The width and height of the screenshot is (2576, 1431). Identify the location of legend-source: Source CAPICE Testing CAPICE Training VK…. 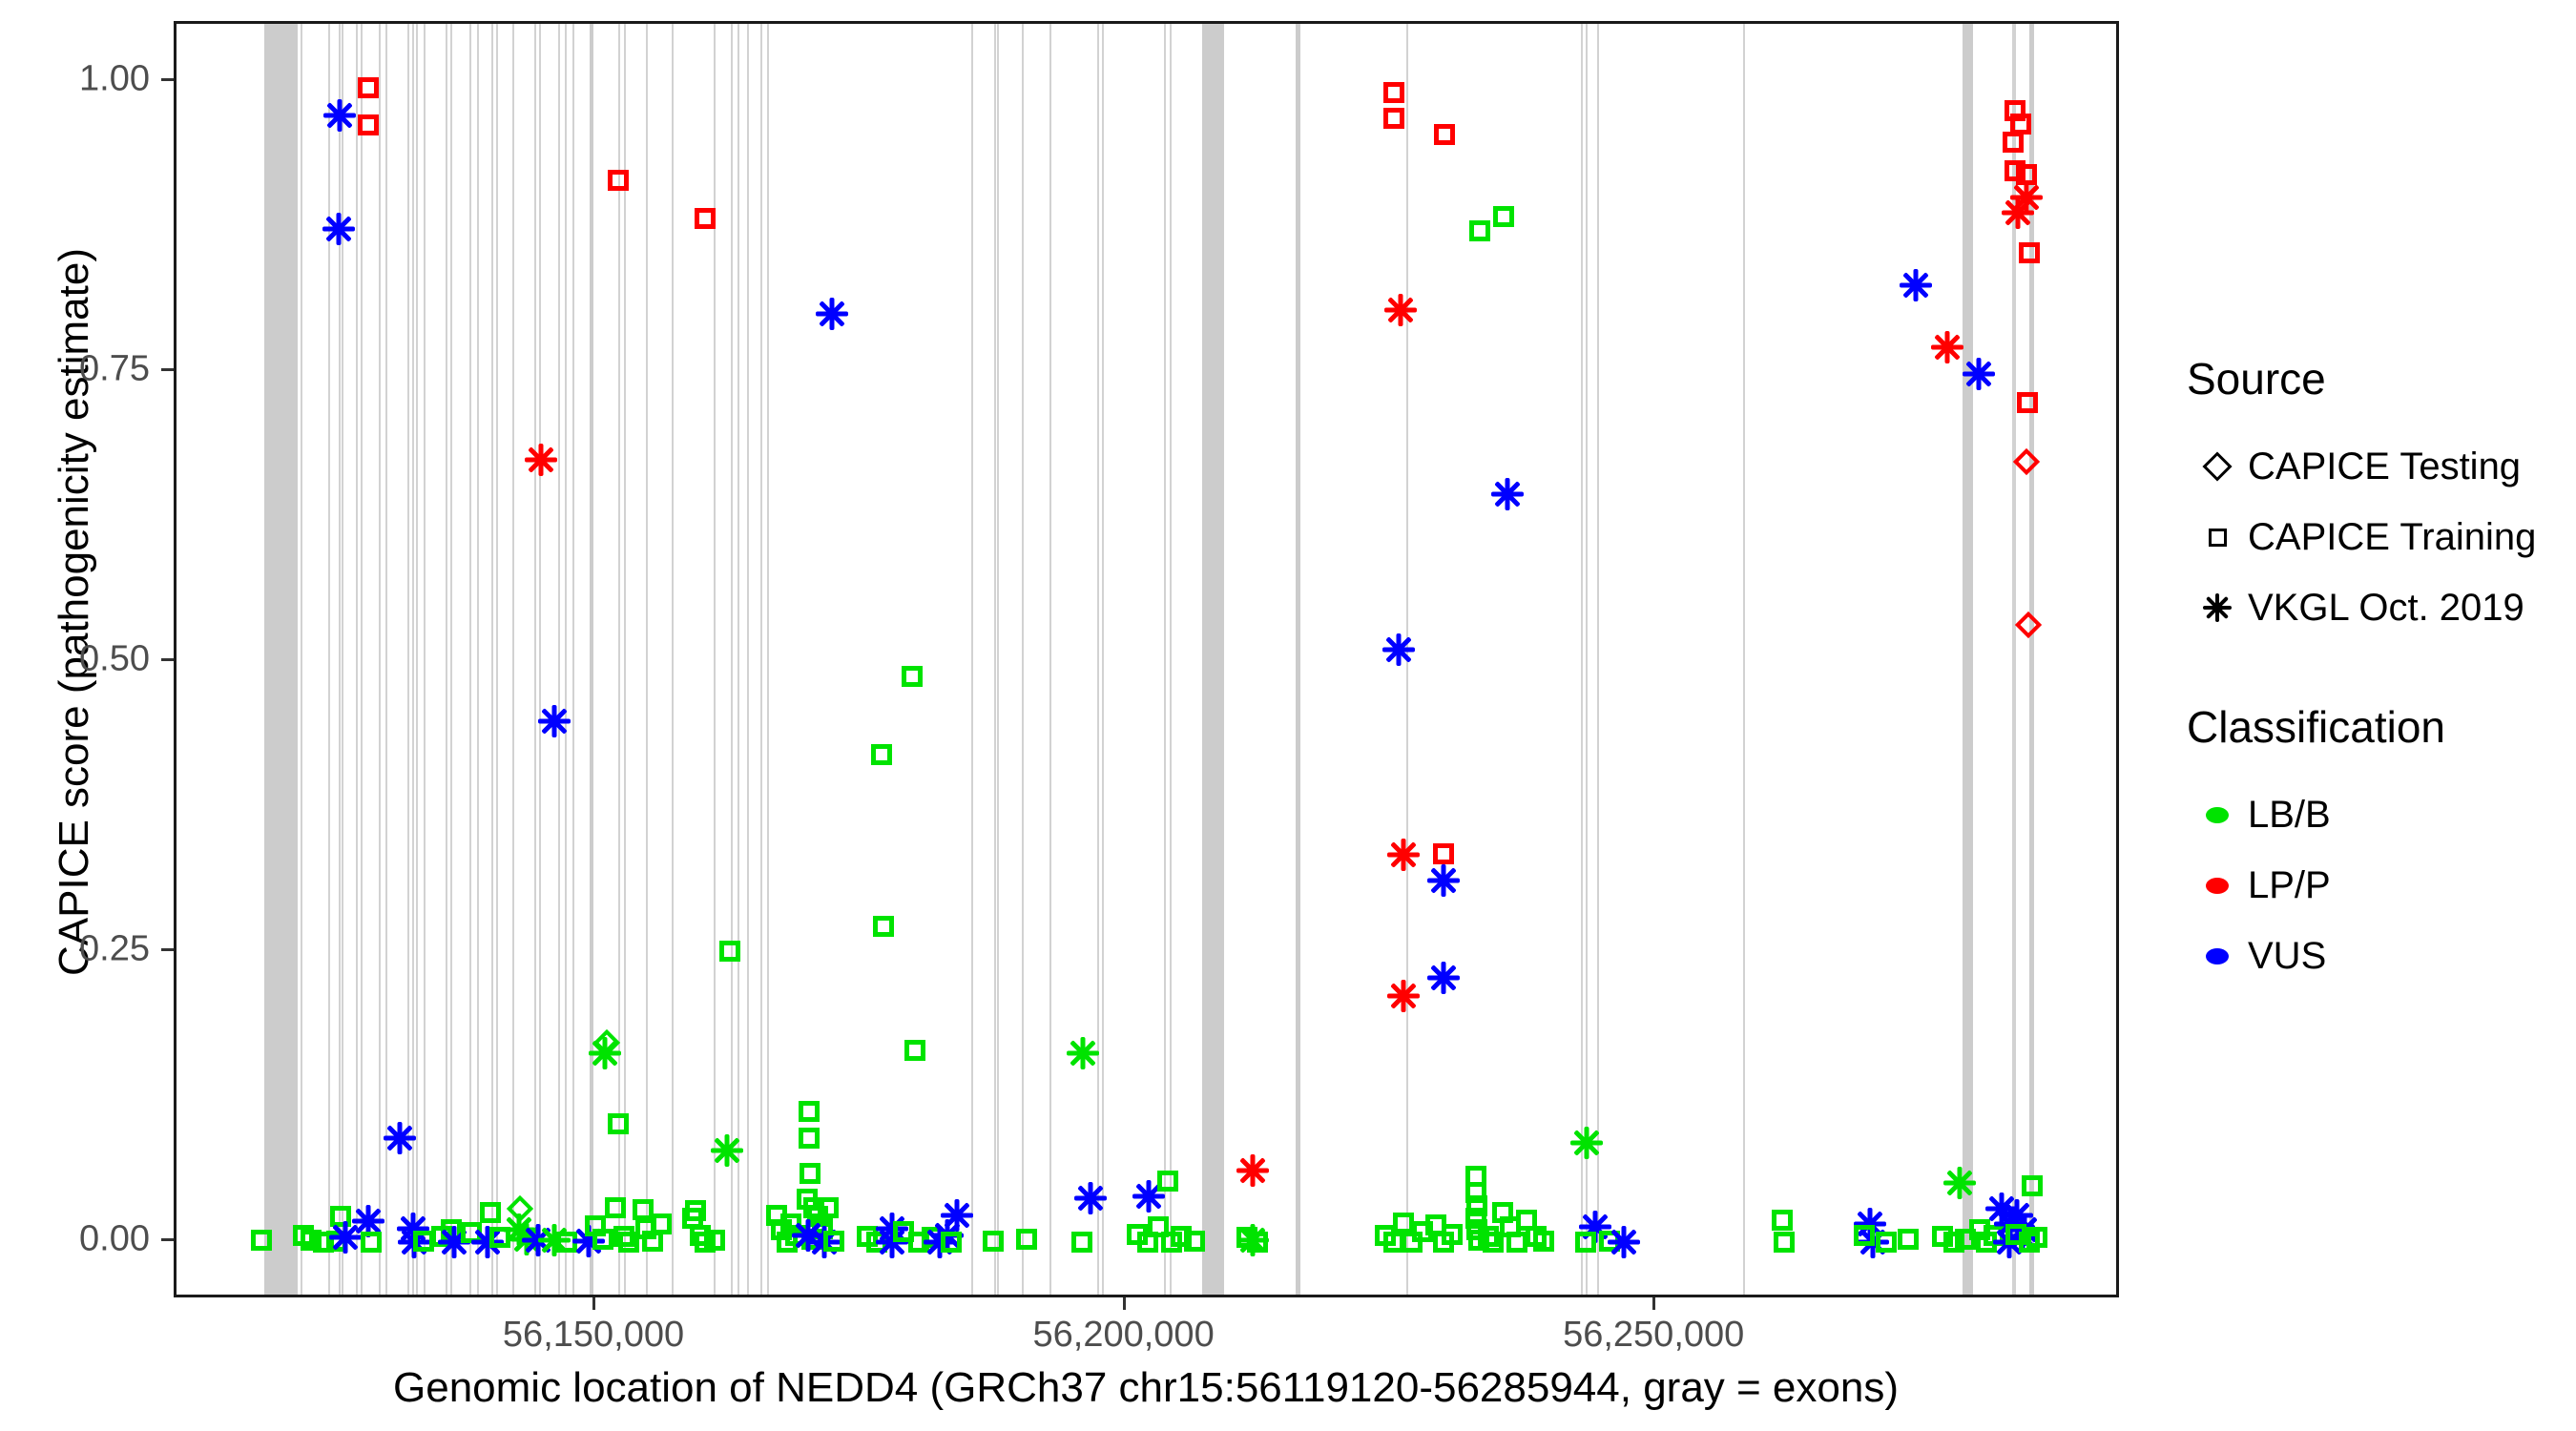
(2361, 498).